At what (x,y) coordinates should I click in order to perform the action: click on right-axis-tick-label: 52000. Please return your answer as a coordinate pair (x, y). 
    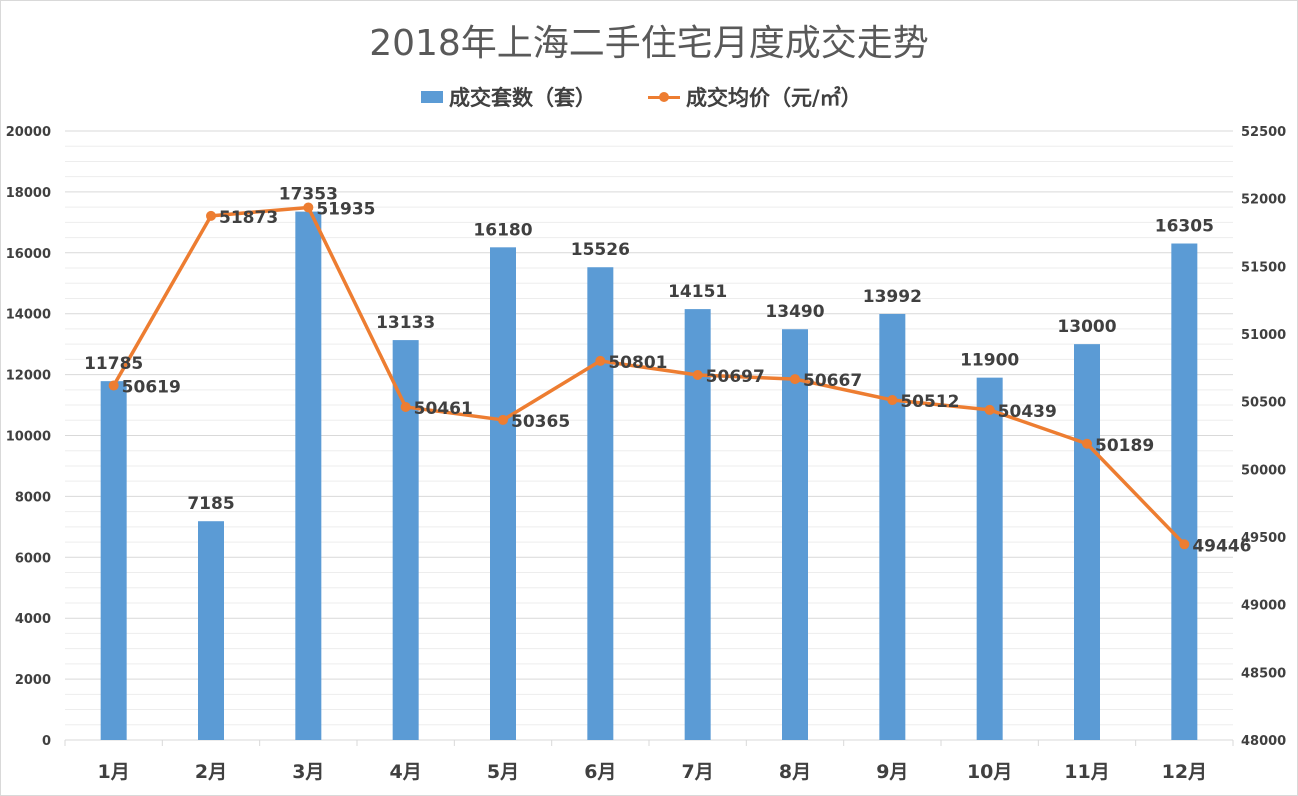
    Looking at the image, I should click on (1263, 200).